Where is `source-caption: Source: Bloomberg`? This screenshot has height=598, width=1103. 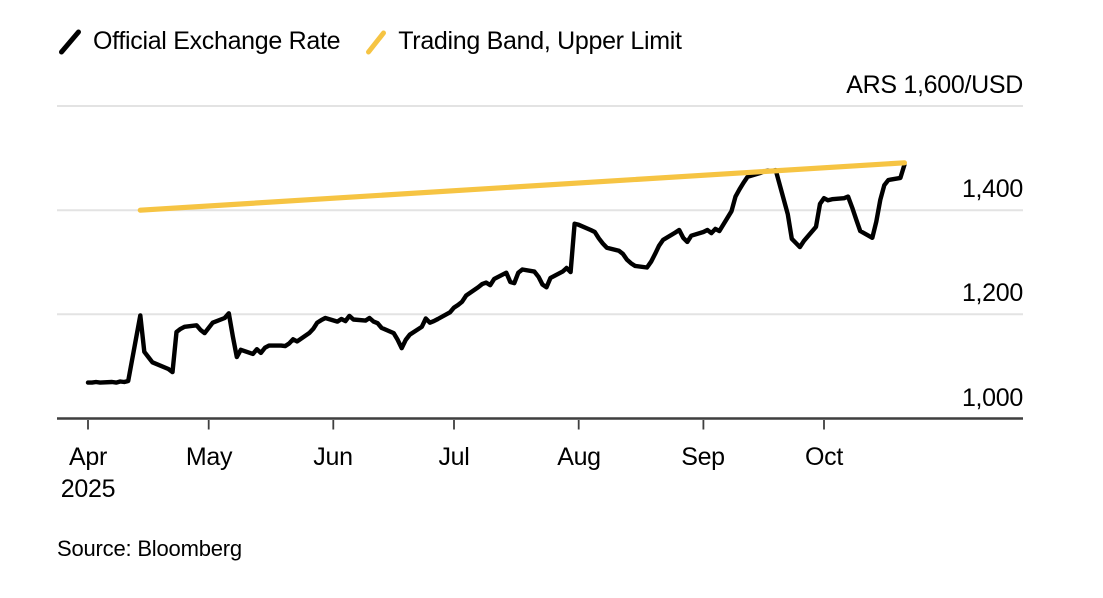
source-caption: Source: Bloomberg is located at coordinates (149, 548).